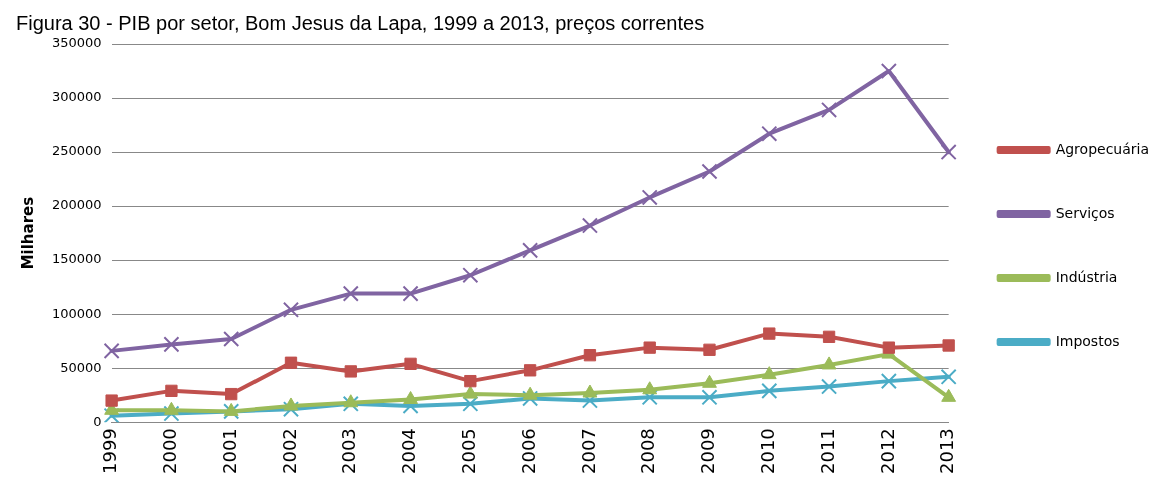  What do you see at coordinates (409, 451) in the screenshot?
I see `x-tick-label: 2004` at bounding box center [409, 451].